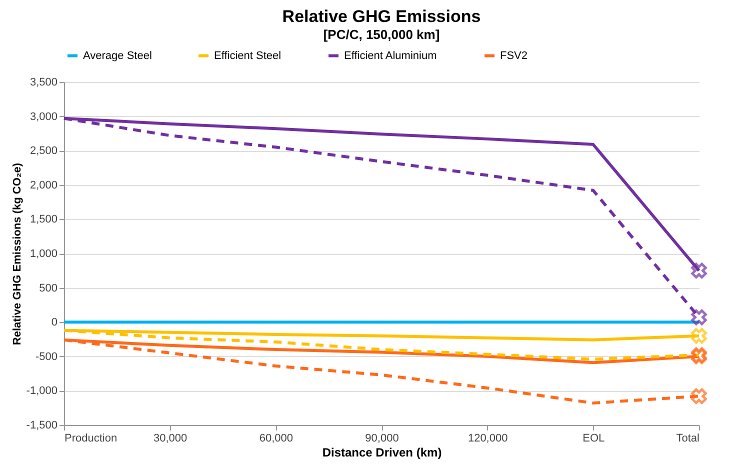 The image size is (731, 466). What do you see at coordinates (44, 82) in the screenshot?
I see `y-tick-label: 3,500` at bounding box center [44, 82].